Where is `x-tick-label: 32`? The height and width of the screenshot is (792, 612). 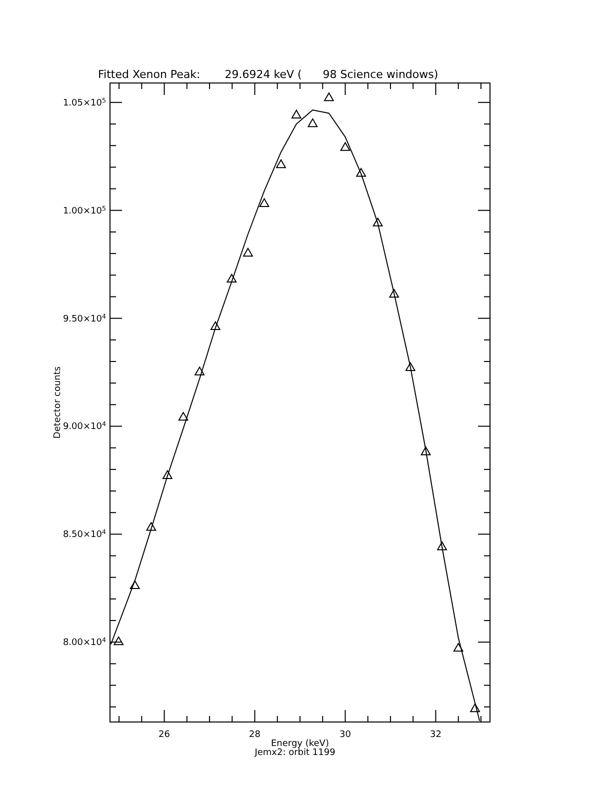 x-tick-label: 32 is located at coordinates (436, 735).